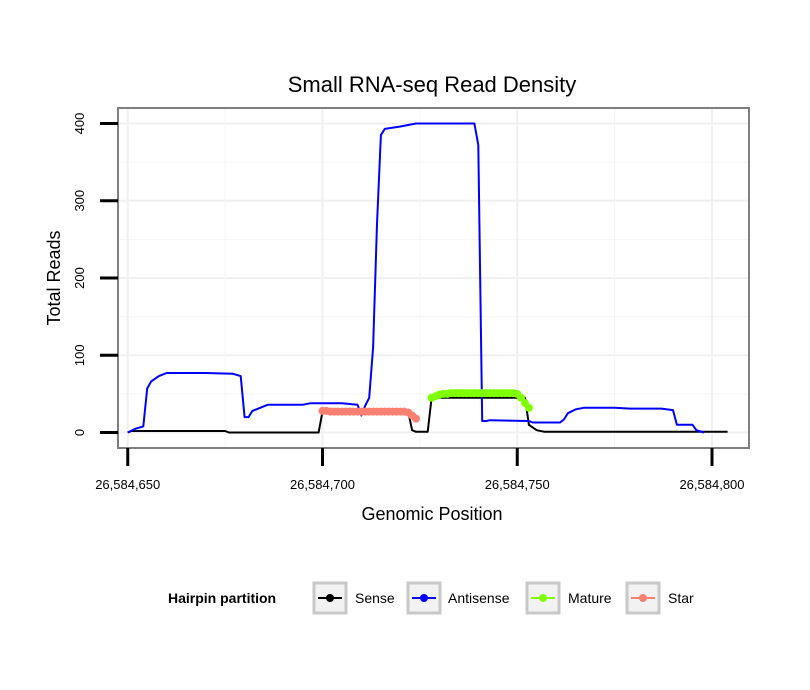  I want to click on x-tick-label: 26,584,800, so click(711, 484).